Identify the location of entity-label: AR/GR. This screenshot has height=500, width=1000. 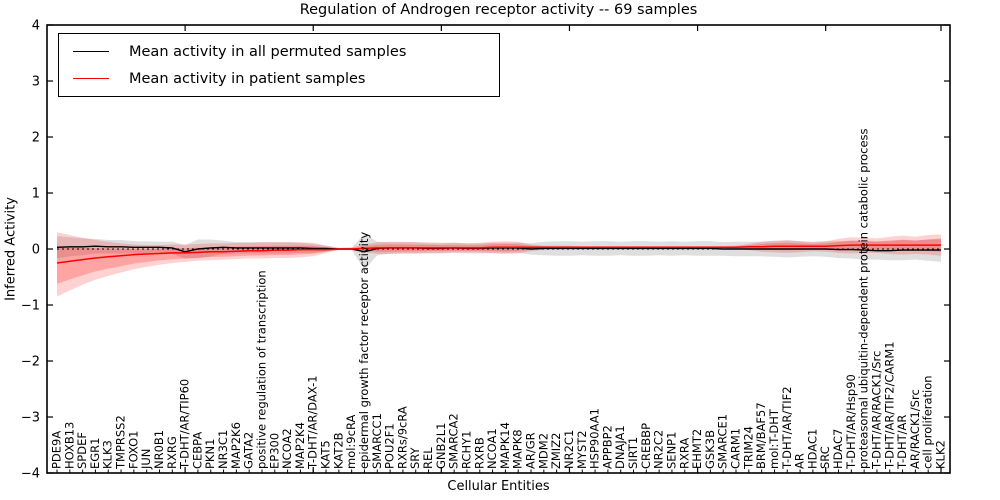
(531, 450).